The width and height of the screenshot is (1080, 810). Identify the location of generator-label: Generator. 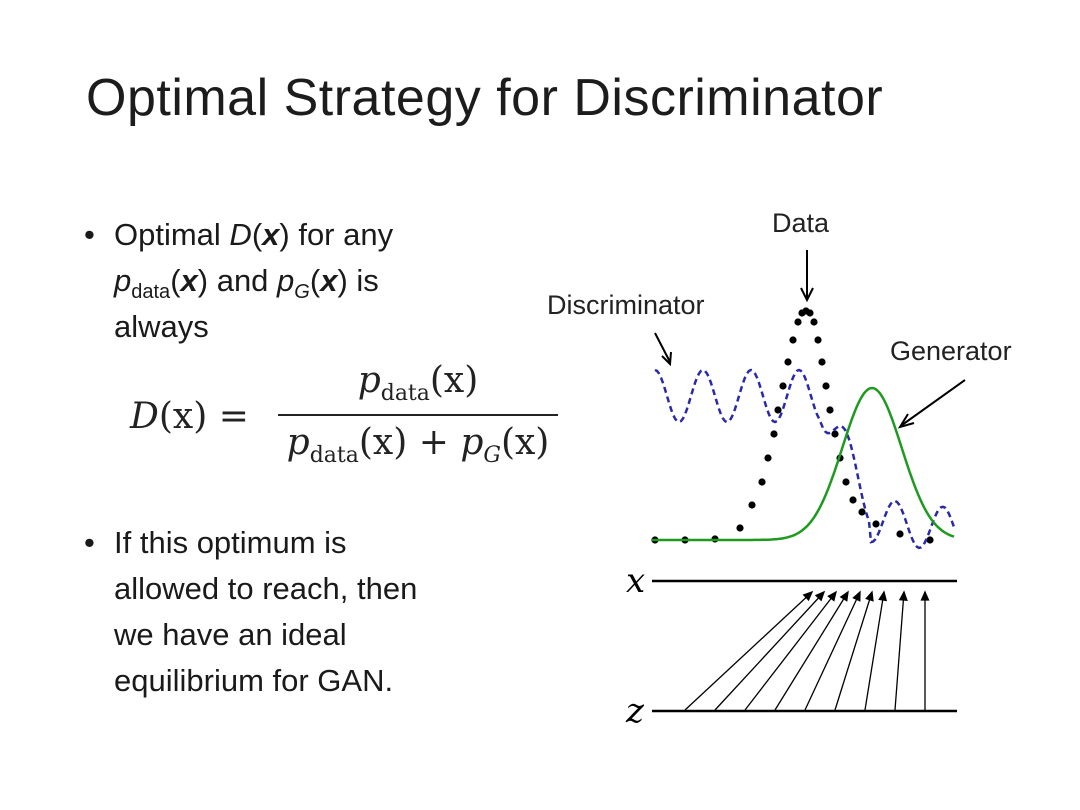
(951, 351).